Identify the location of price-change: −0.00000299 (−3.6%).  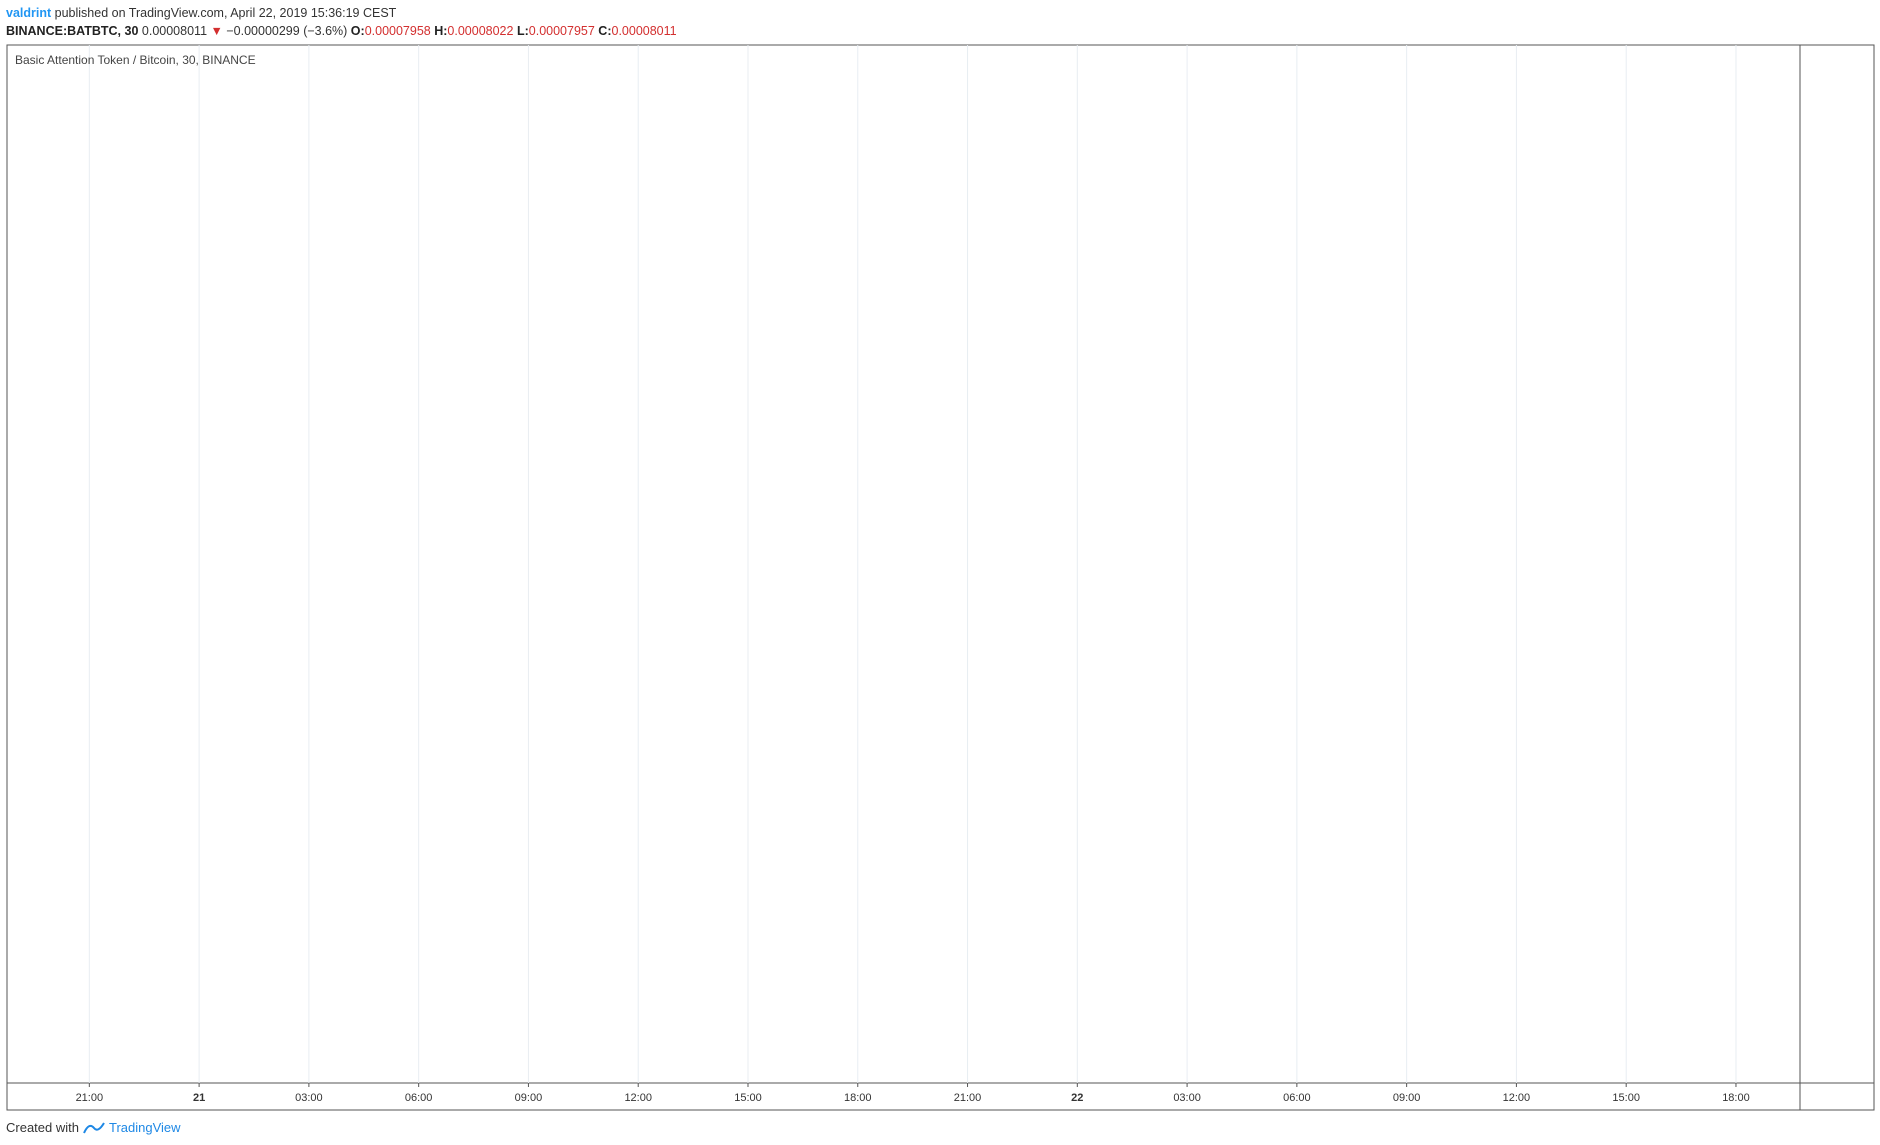
(287, 31).